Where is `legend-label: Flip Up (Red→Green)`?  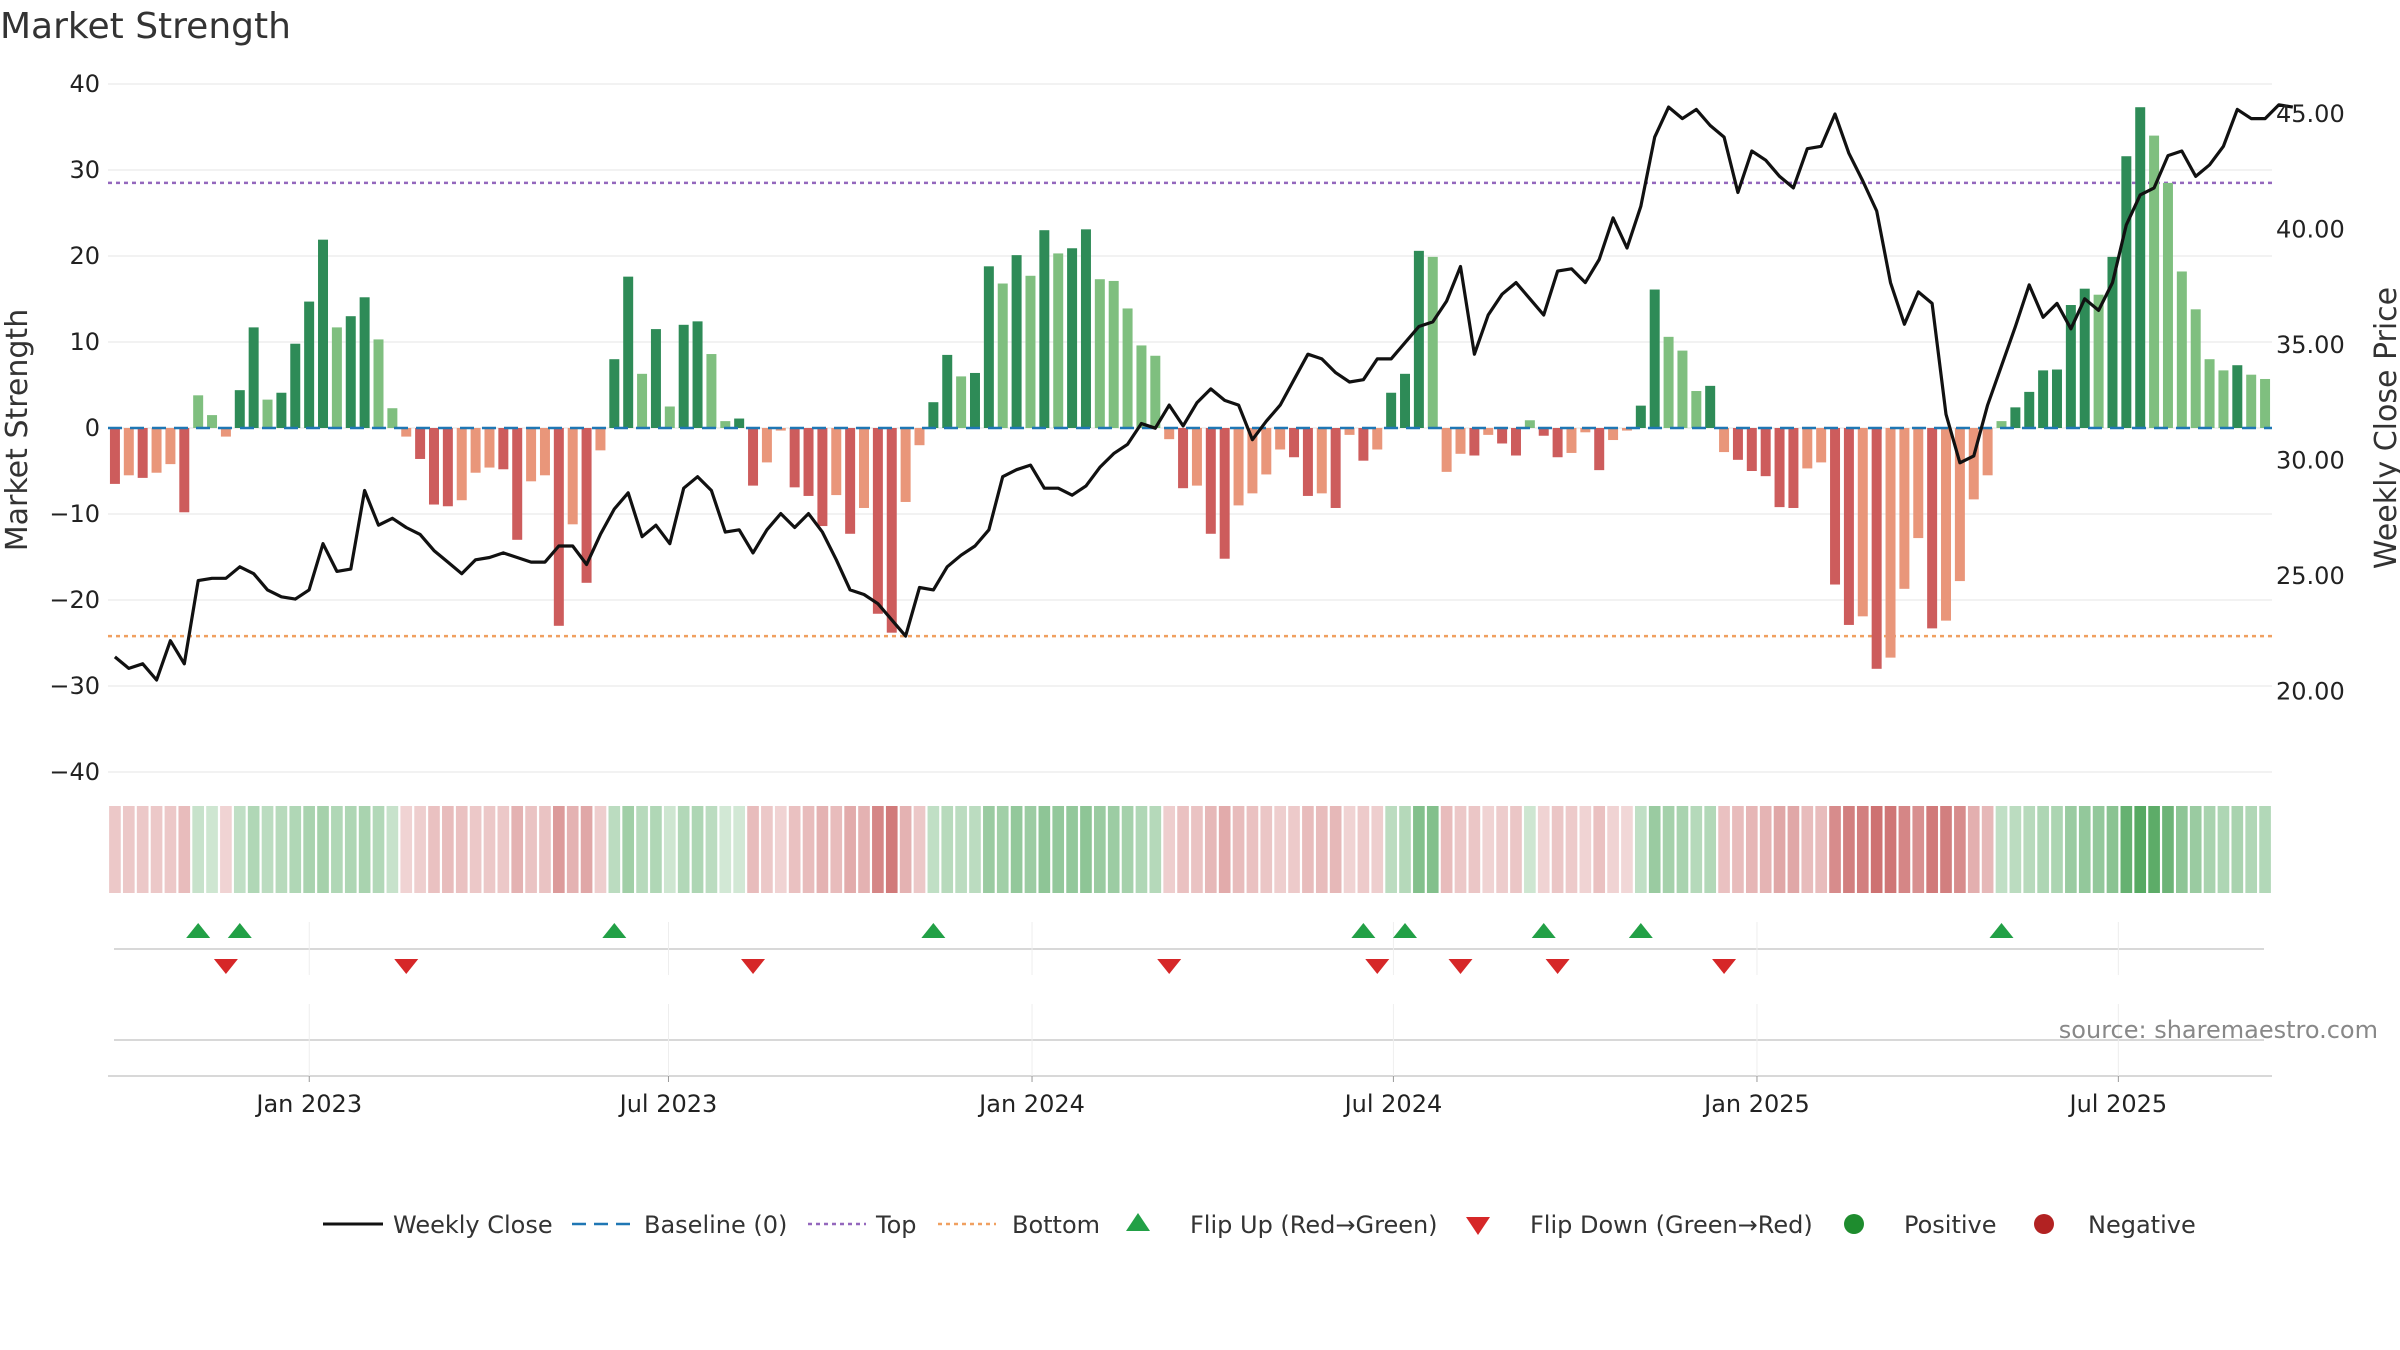 legend-label: Flip Up (Red→Green) is located at coordinates (1314, 1225).